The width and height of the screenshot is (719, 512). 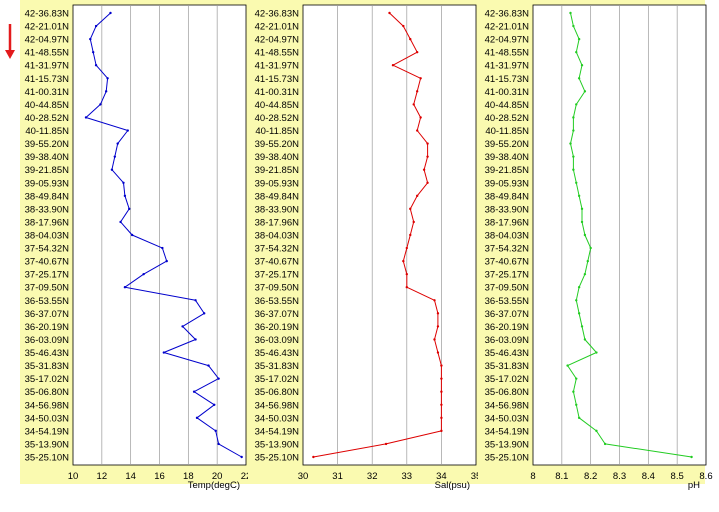 What do you see at coordinates (277, 431) in the screenshot?
I see `latitude-label: 34-54.19N` at bounding box center [277, 431].